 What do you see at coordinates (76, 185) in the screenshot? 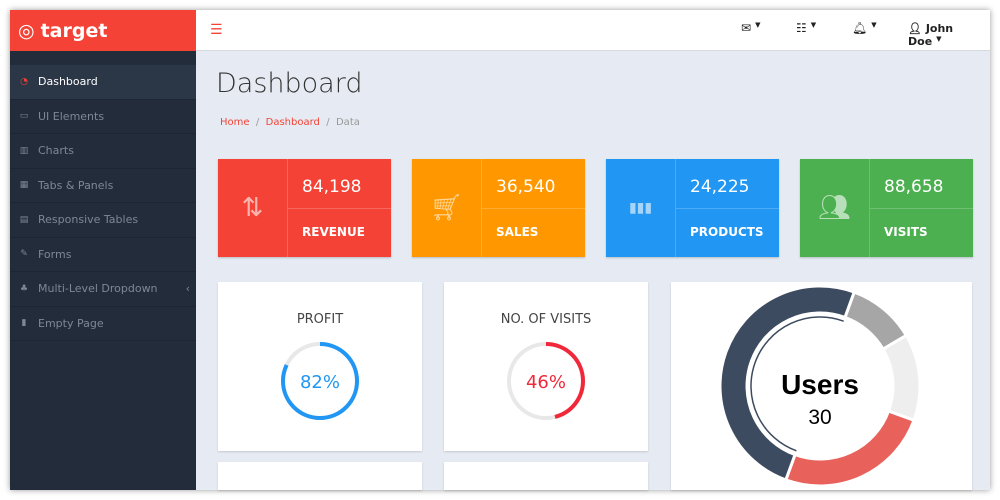
I see `sidebar-item-label: Tabs & Panels` at bounding box center [76, 185].